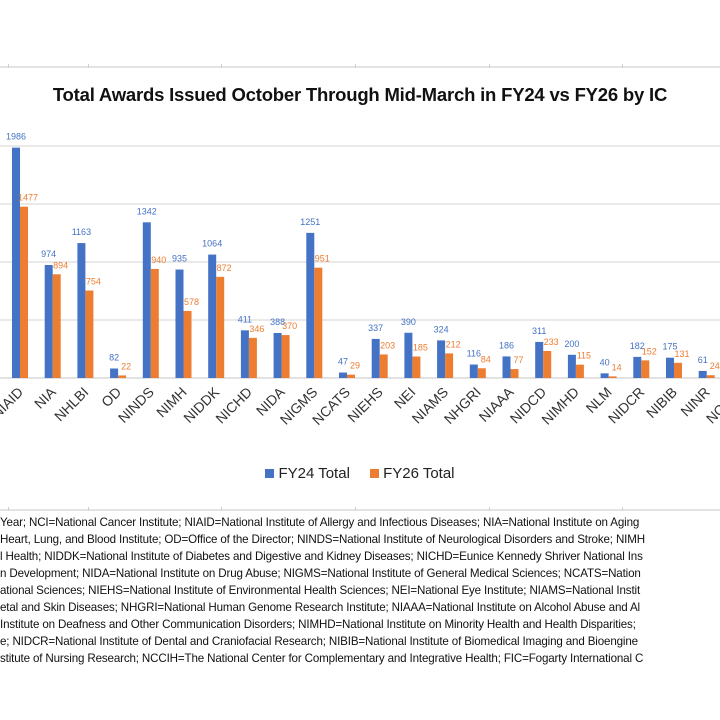 This screenshot has width=720, height=720. Describe the element at coordinates (681, 354) in the screenshot. I see `data-label-fy26: 131` at that location.